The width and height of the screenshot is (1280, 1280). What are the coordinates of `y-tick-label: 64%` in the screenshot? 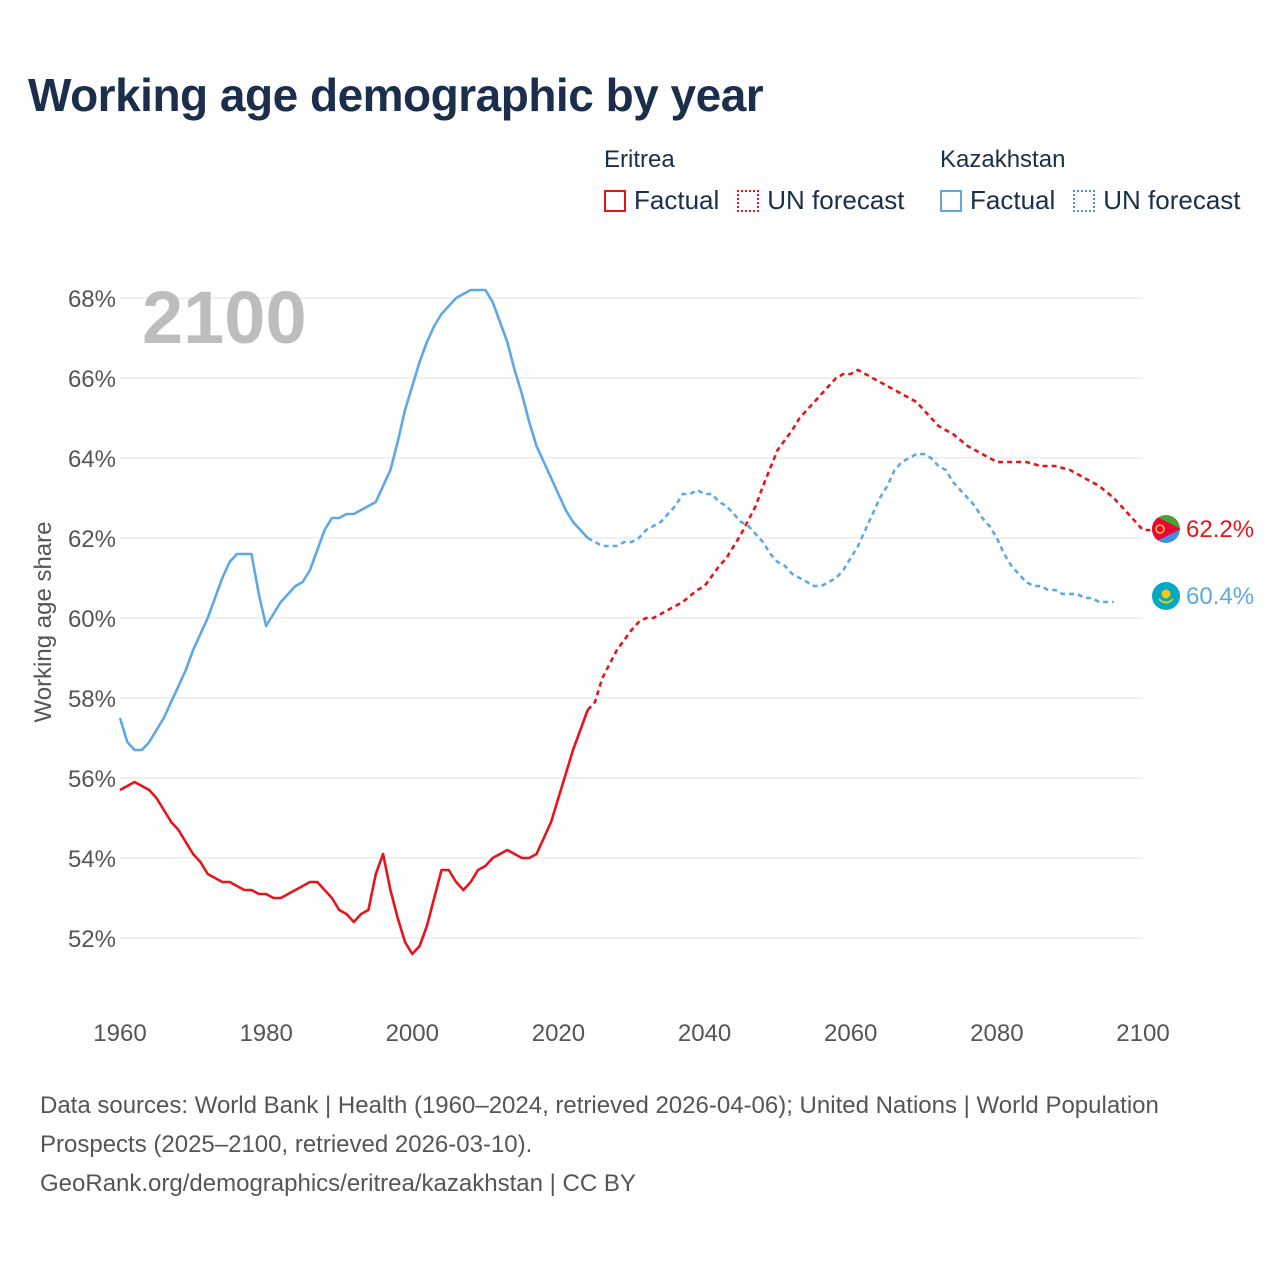 It's located at (92, 459).